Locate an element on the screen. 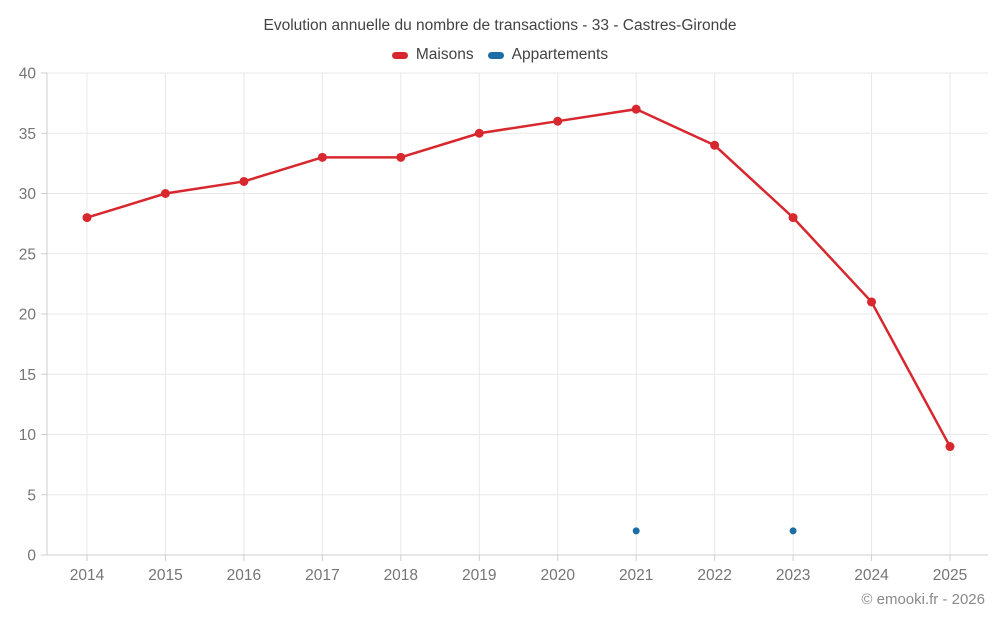  y-tick-label: 10 is located at coordinates (28, 435).